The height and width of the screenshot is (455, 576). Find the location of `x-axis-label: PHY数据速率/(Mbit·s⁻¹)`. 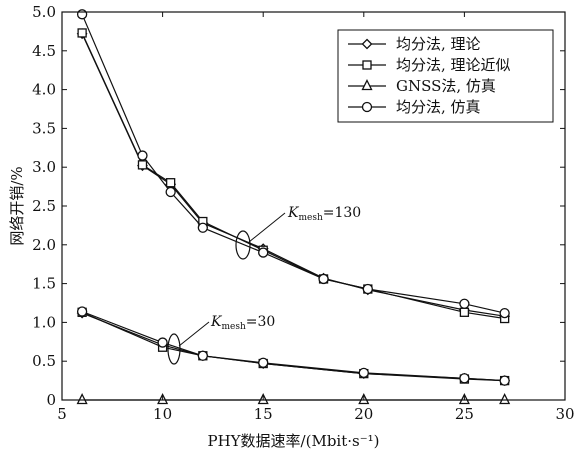

x-axis-label: PHY数据速率/(Mbit·s⁻¹) is located at coordinates (293, 441).